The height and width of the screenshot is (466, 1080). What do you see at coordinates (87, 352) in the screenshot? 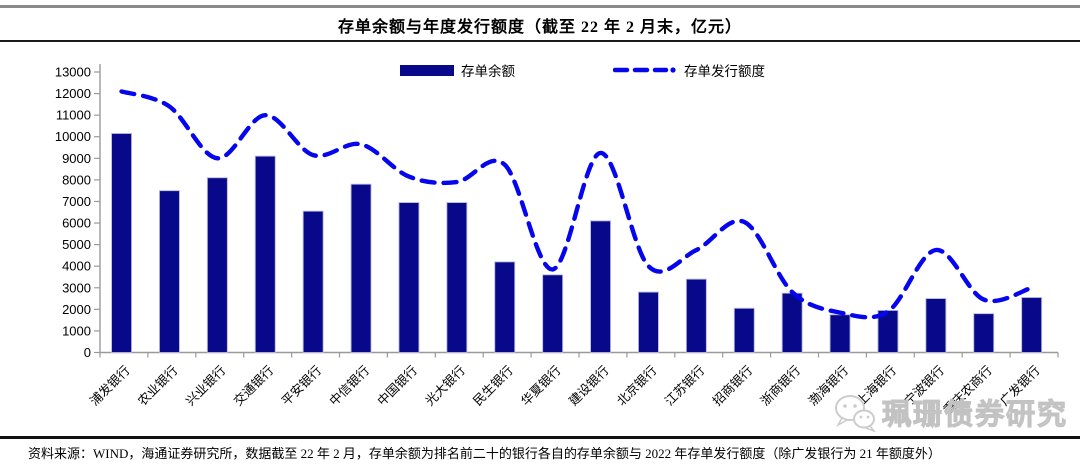
I see `y-tick-label: 0` at bounding box center [87, 352].